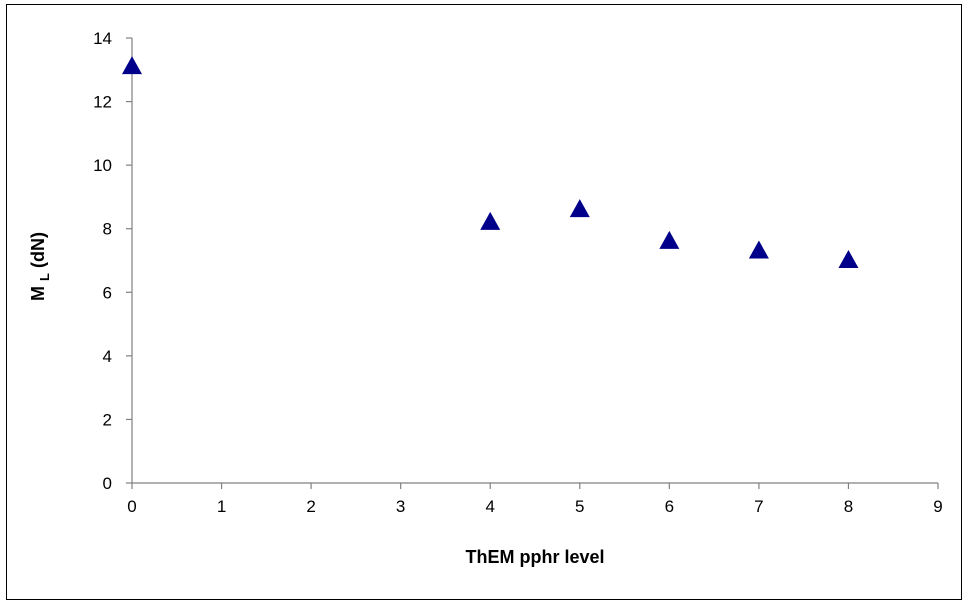  I want to click on y-tick-label: 6, so click(107, 292).